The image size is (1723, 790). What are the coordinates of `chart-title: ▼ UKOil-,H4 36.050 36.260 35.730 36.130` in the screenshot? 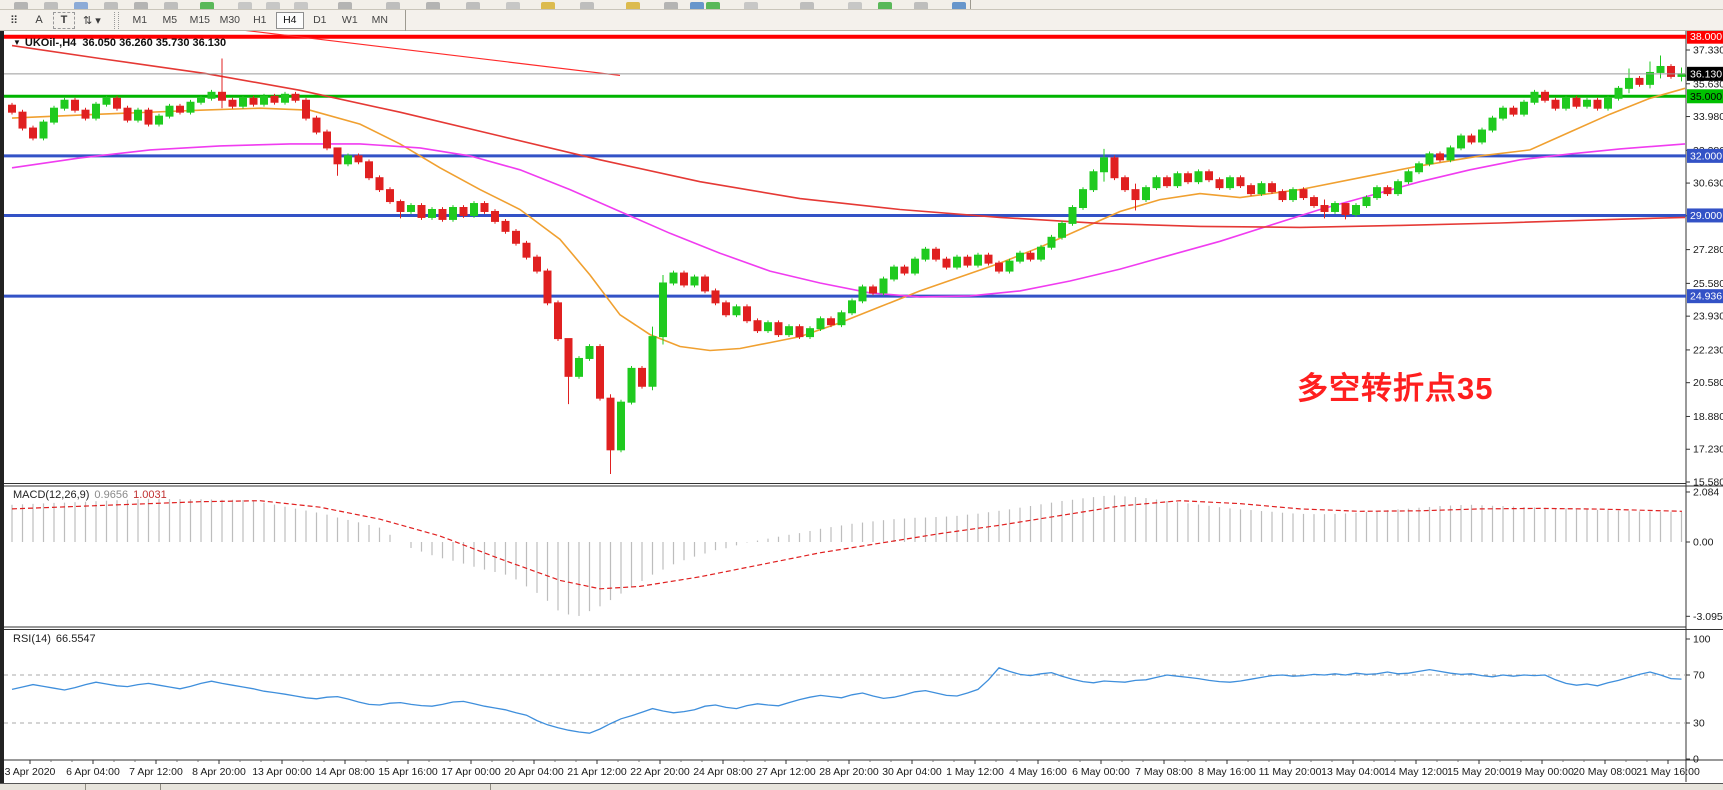 It's located at (119, 43).